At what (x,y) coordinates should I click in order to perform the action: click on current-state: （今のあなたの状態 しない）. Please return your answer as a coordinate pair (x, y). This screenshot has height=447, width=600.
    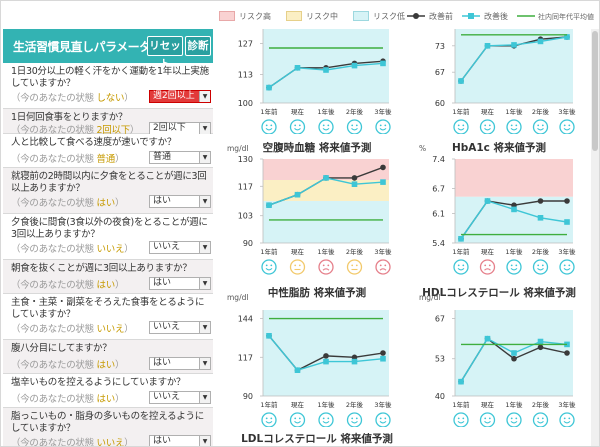
    Looking at the image, I should click on (72, 97).